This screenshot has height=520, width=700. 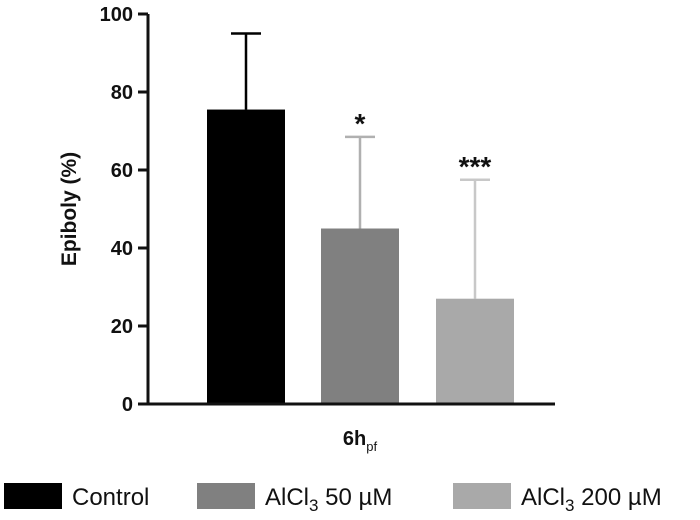 What do you see at coordinates (69, 209) in the screenshot?
I see `y-axis-title: Epiboly (%)` at bounding box center [69, 209].